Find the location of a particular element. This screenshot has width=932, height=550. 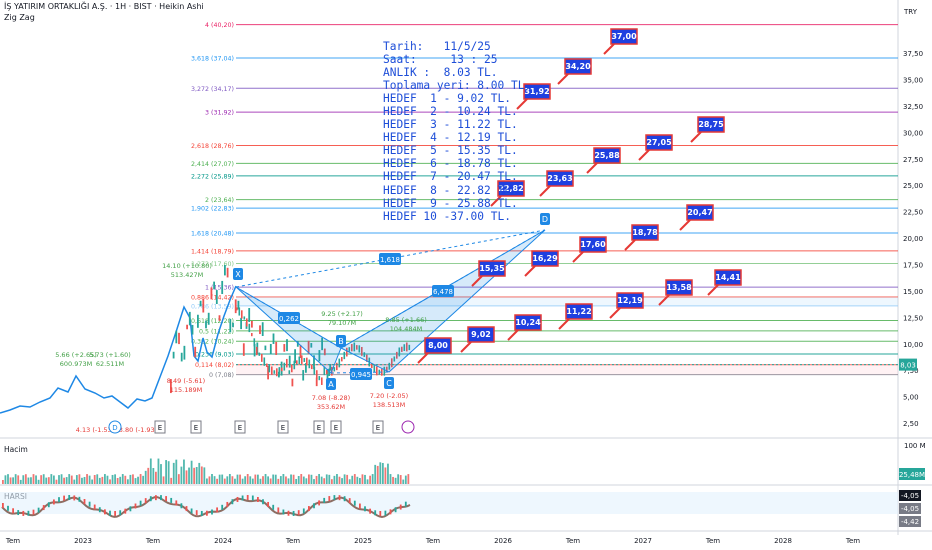

x-tick-label: 2023 is located at coordinates (83, 541).